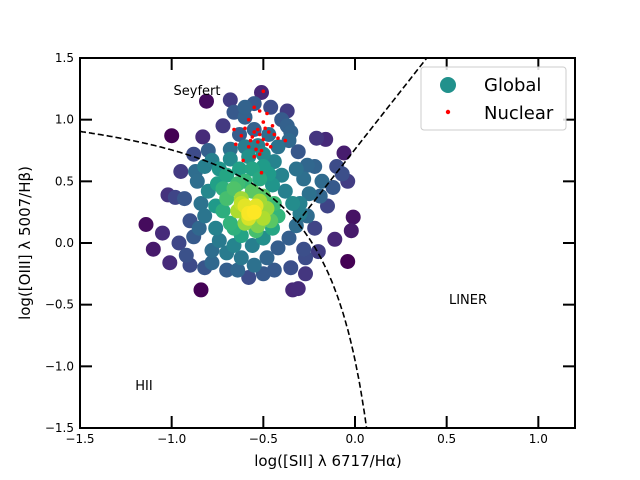 The image size is (640, 480). Describe the element at coordinates (448, 85) in the screenshot. I see `legend-marker-global` at that location.